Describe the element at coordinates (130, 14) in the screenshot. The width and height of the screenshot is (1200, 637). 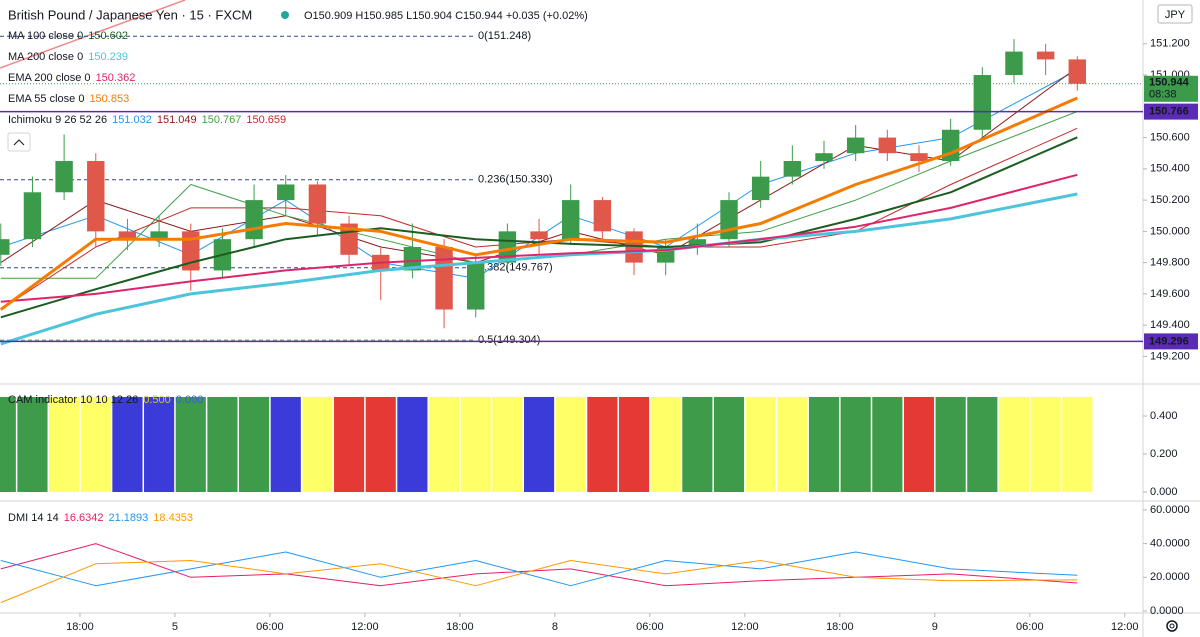
I see `symbol-title: British Pound / Japanese Yen · 15 · FXCM` at that location.